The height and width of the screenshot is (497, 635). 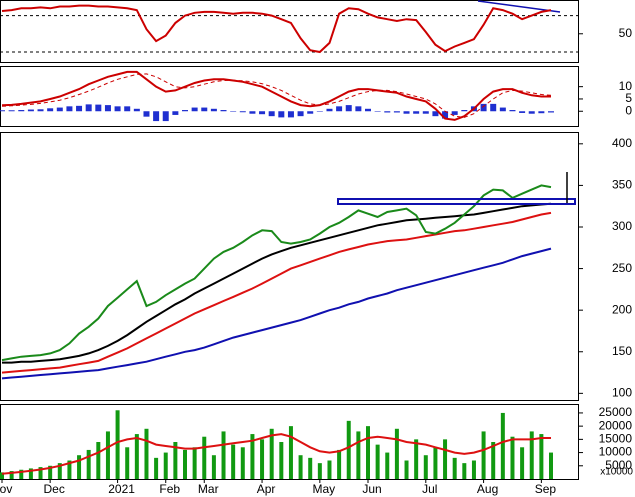 I want to click on y-tick-label: 10000, so click(x=616, y=452).